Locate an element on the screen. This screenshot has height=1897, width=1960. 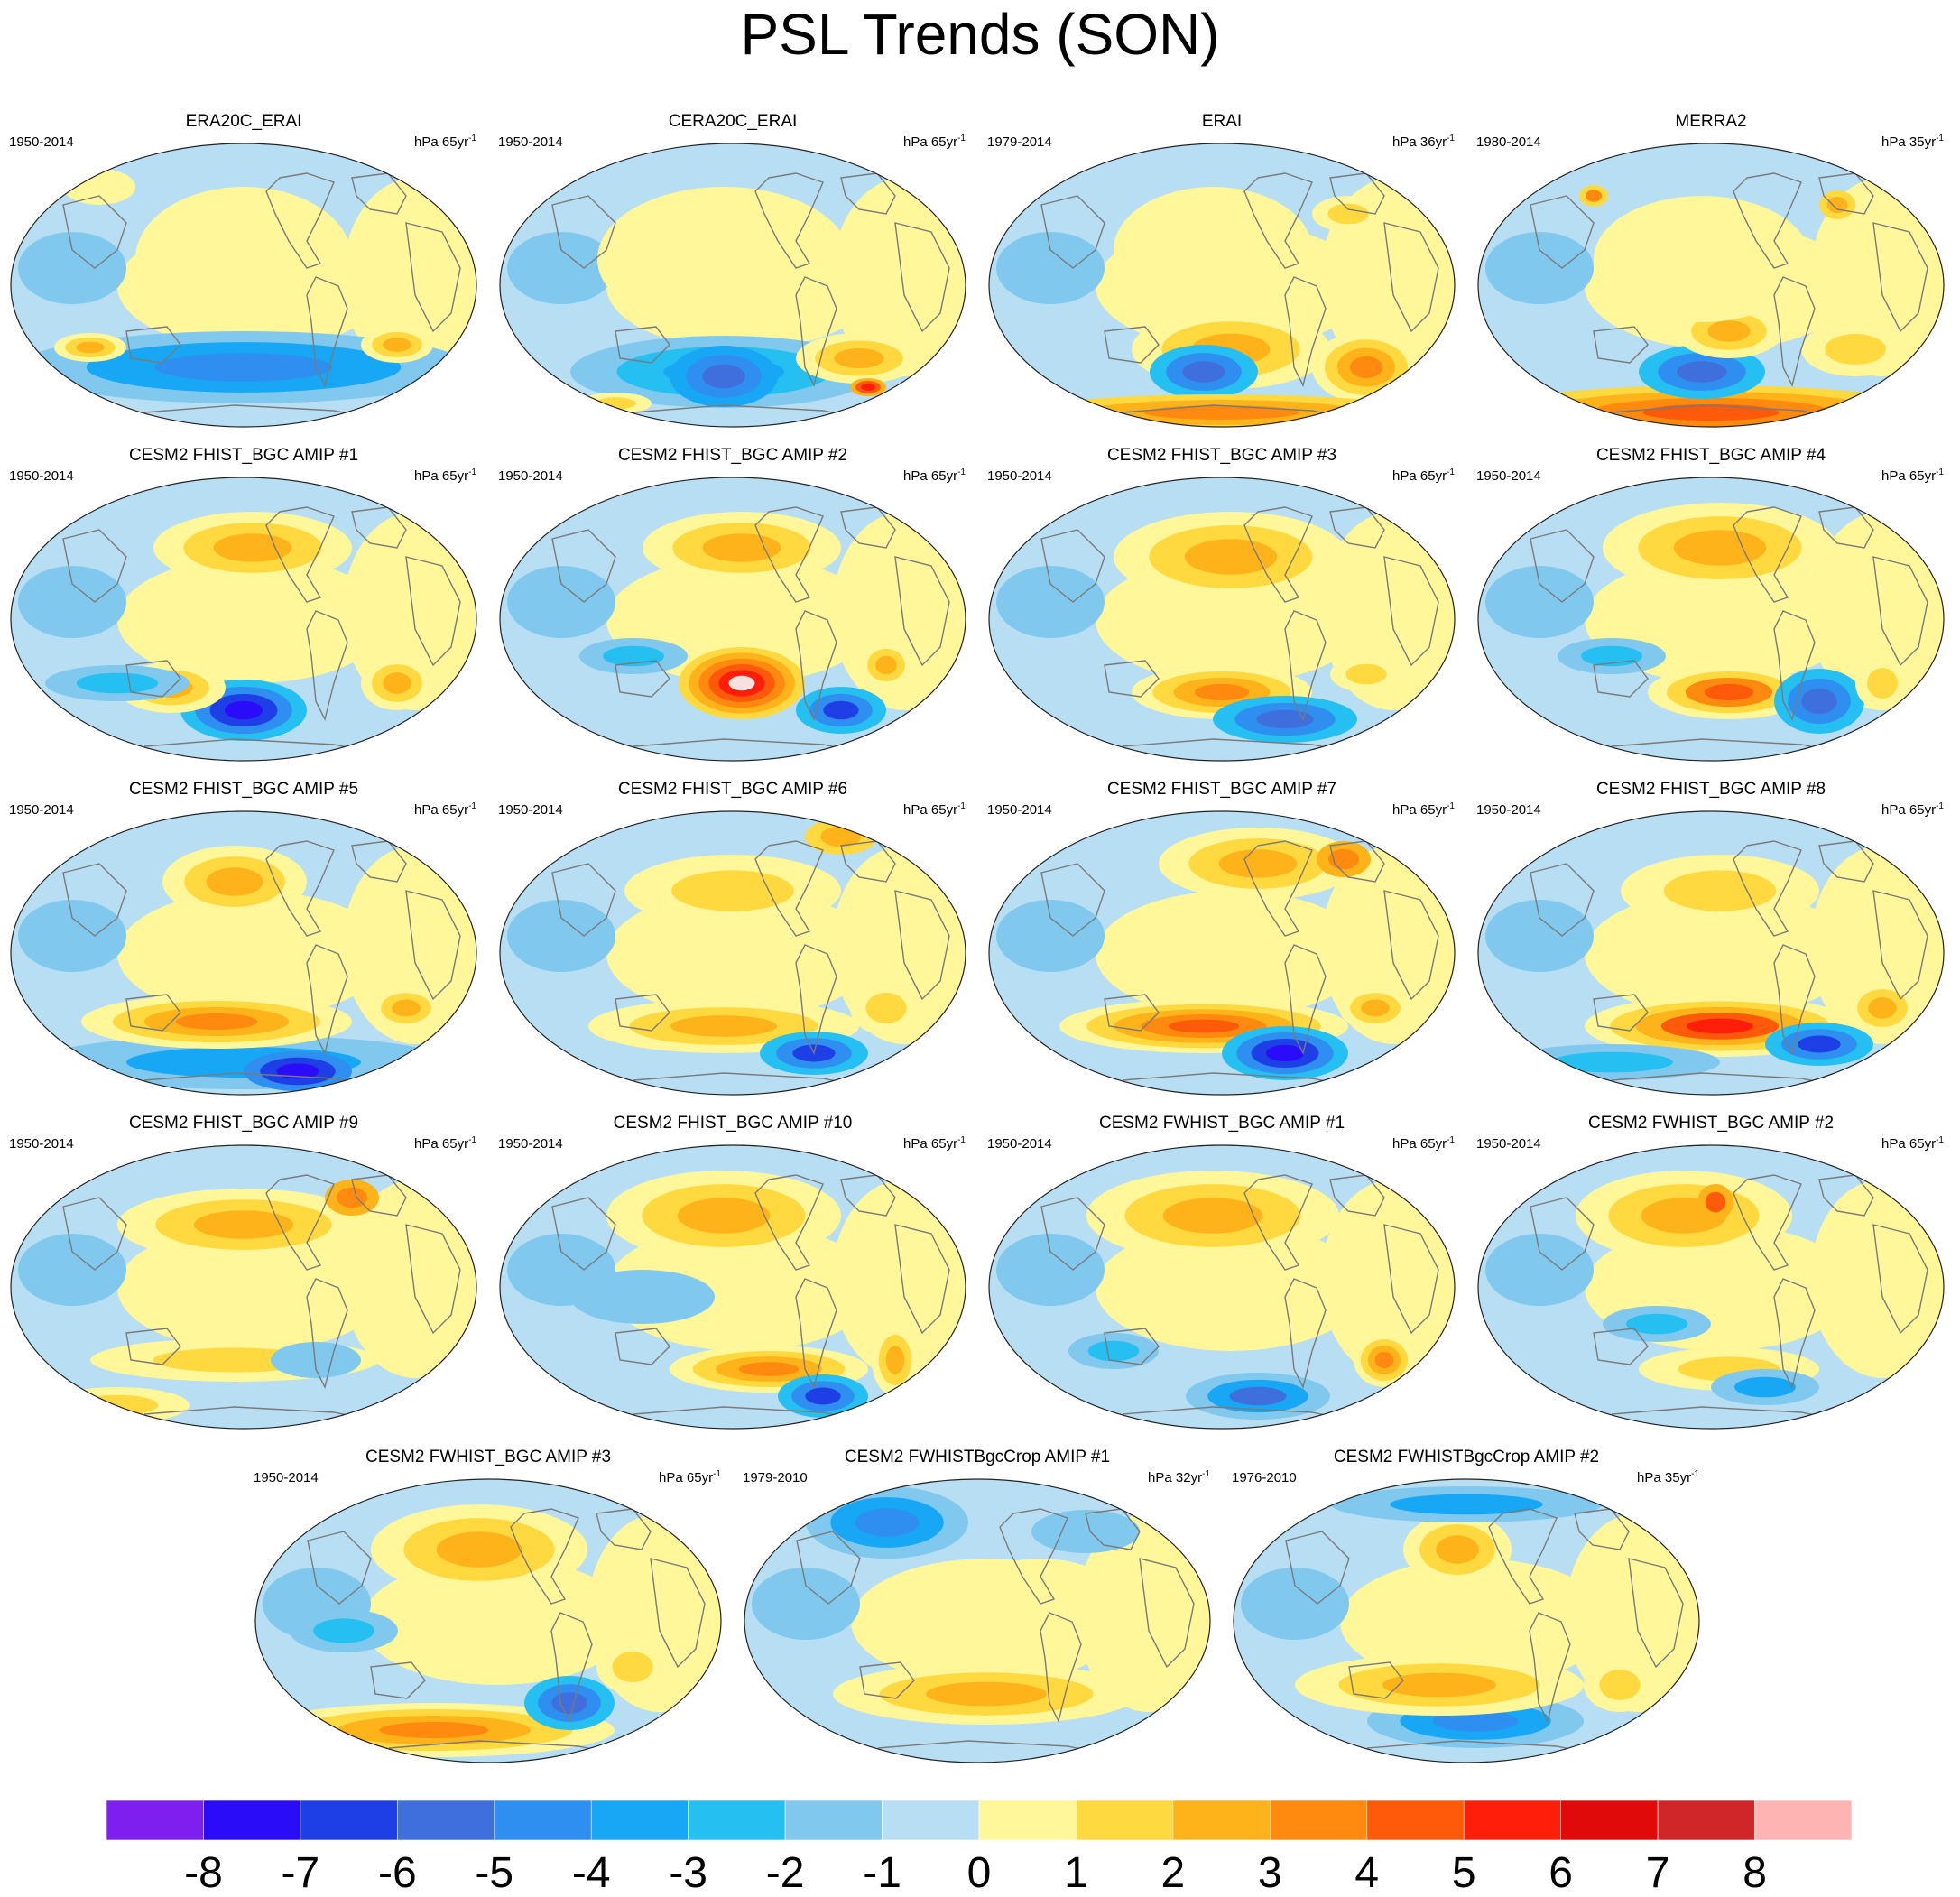
map-panel: ERA20C_ERAI 1950-2014 hPa 65yr-1 is located at coordinates (244, 273).